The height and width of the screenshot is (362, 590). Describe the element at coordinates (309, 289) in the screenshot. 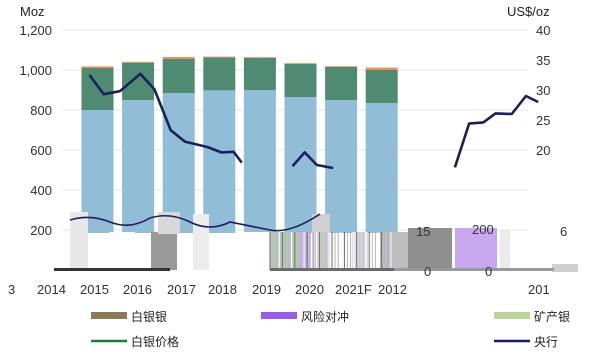

I see `x-tick-label: 2020` at that location.